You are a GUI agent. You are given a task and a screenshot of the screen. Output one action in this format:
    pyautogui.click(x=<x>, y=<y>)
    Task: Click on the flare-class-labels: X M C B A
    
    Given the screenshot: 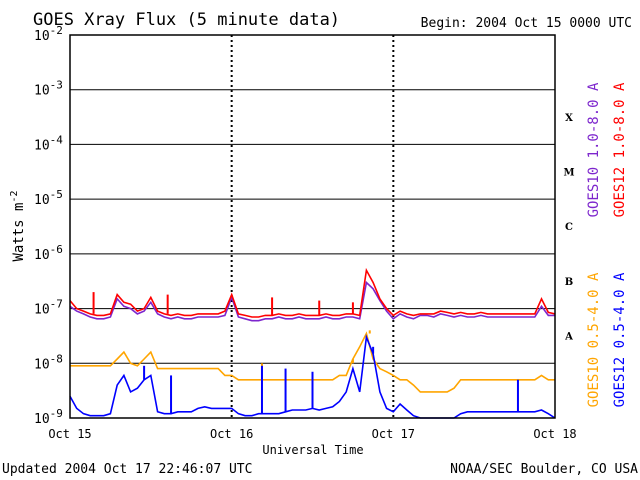 What is the action you would take?
    pyautogui.click(x=568, y=228)
    